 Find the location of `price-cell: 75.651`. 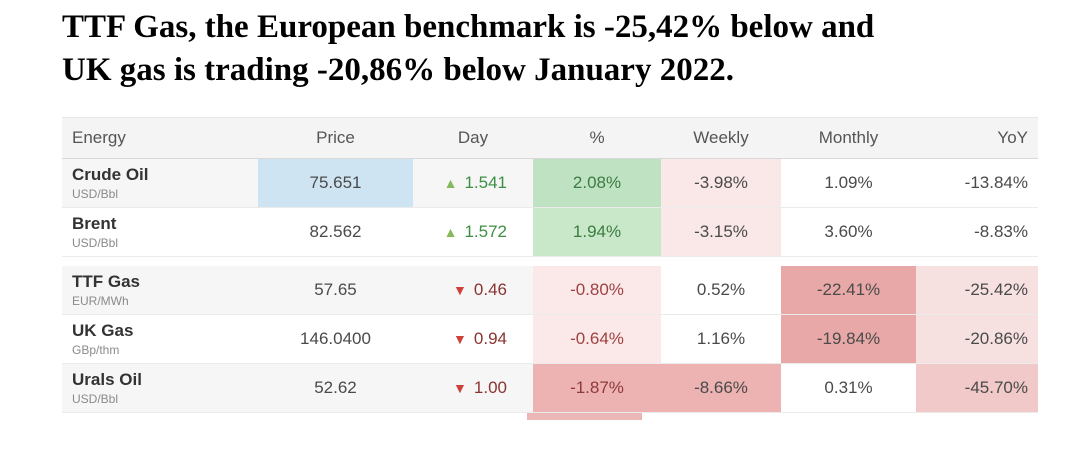

price-cell: 75.651 is located at coordinates (335, 183).